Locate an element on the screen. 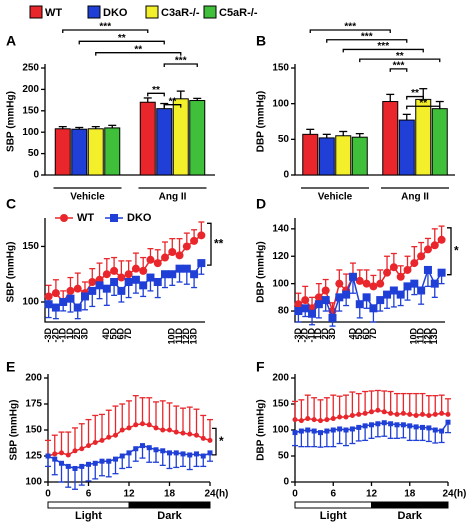 The height and width of the screenshot is (529, 474). x-tick-label: 18 is located at coordinates (410, 494).